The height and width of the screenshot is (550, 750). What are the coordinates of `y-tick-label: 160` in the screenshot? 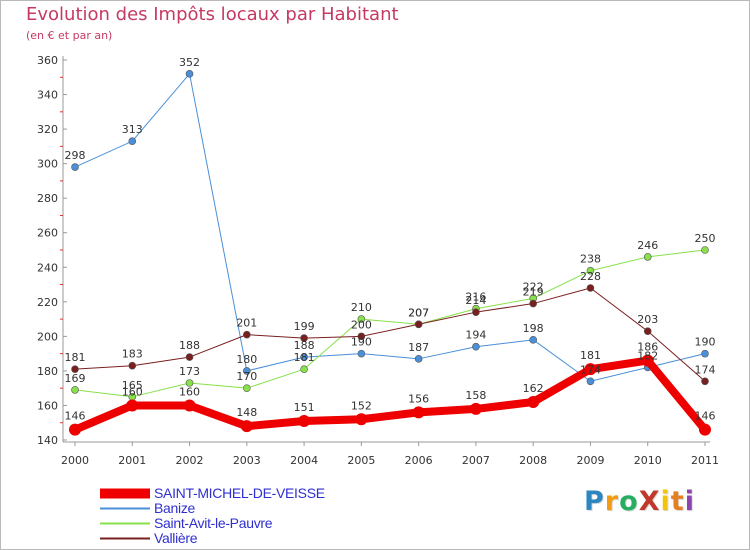 It's located at (47, 405).